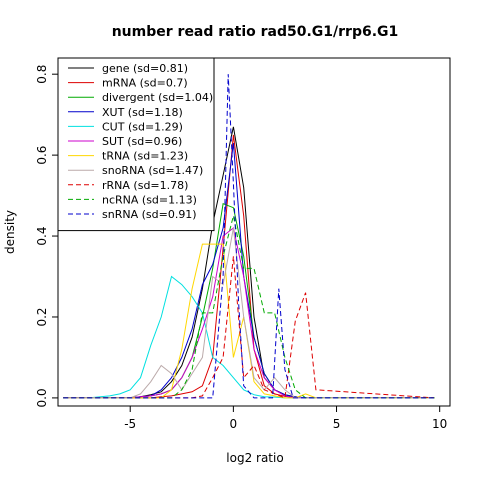 The height and width of the screenshot is (480, 480). What do you see at coordinates (145, 68) in the screenshot?
I see `legend-label-0: gene (sd=0.81)` at bounding box center [145, 68].